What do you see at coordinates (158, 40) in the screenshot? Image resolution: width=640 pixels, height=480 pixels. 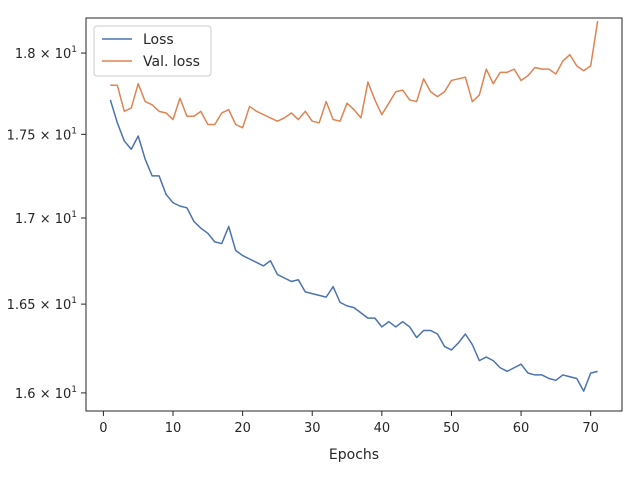 I see `legend-label-loss: Loss` at bounding box center [158, 40].